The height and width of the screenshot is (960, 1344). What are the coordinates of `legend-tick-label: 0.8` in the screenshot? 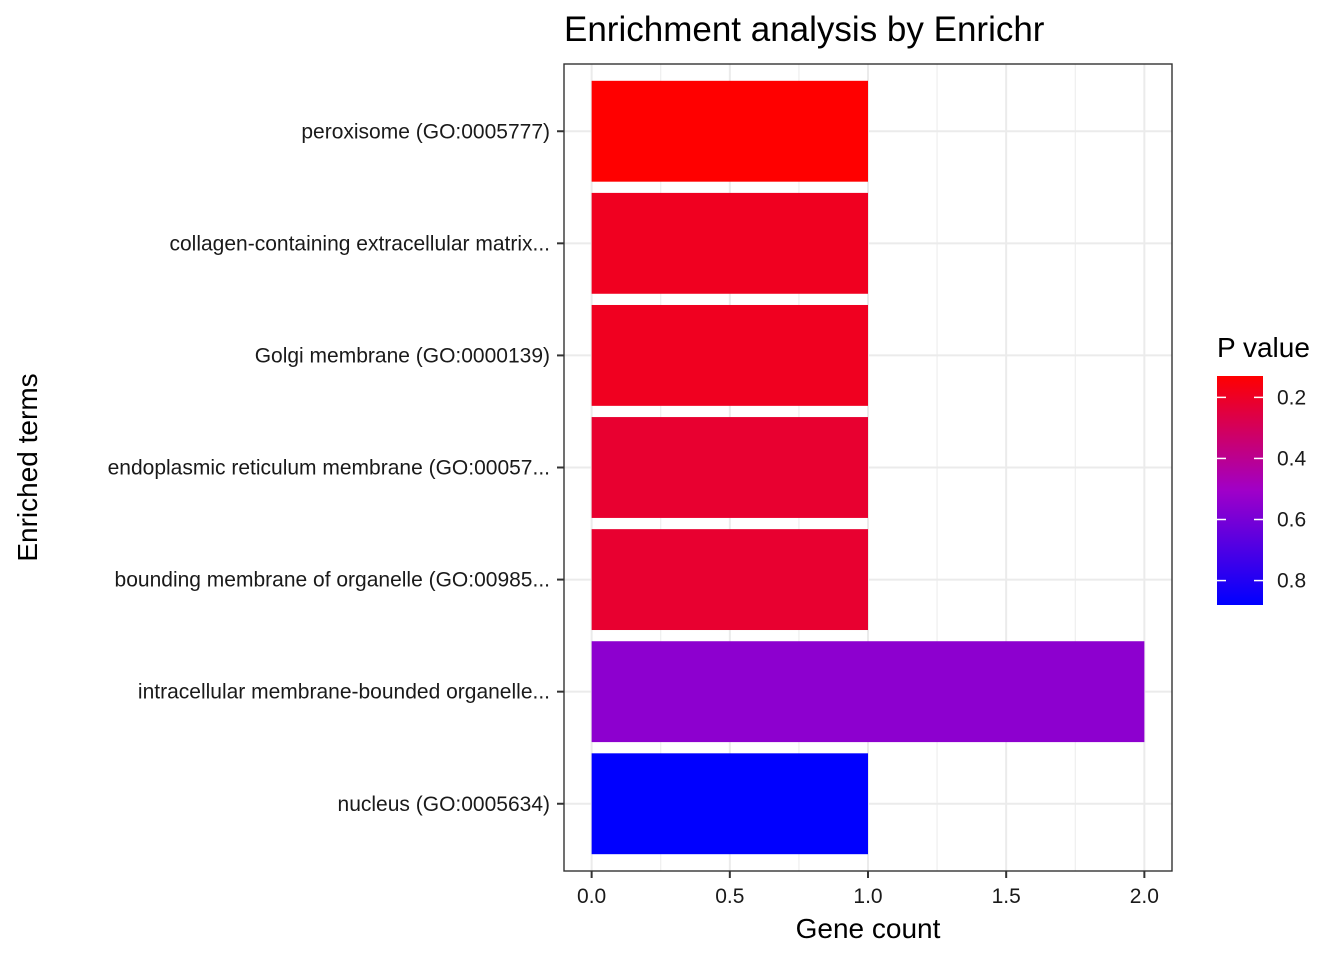 It's located at (1291, 581).